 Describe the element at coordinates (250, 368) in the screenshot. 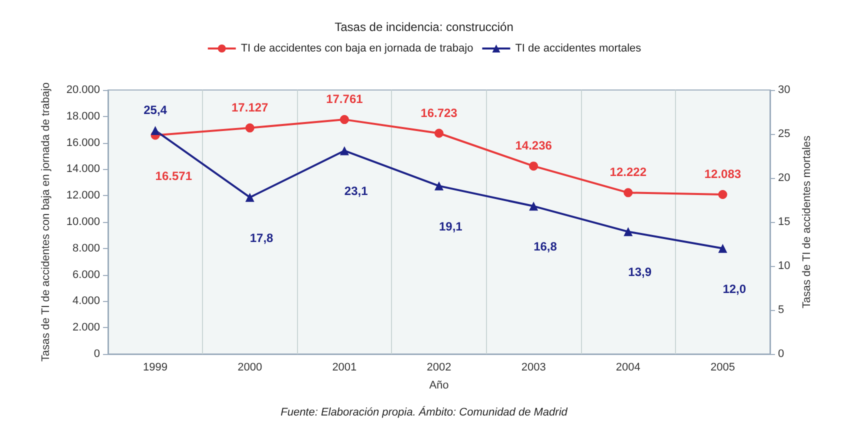

I see `x-tick-label: 2000` at that location.